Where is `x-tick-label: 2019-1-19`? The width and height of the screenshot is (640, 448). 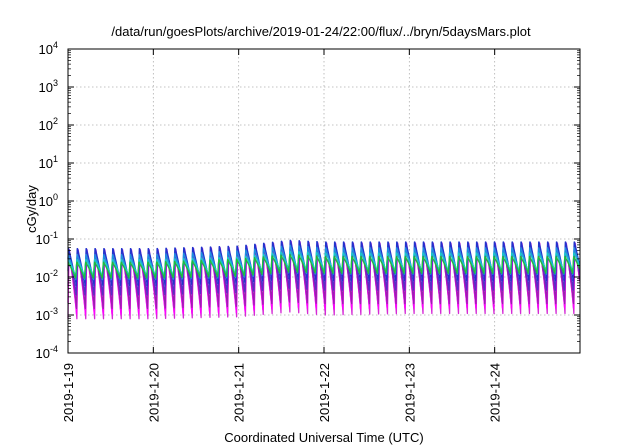 x-tick-label: 2019-1-19 is located at coordinates (68, 392).